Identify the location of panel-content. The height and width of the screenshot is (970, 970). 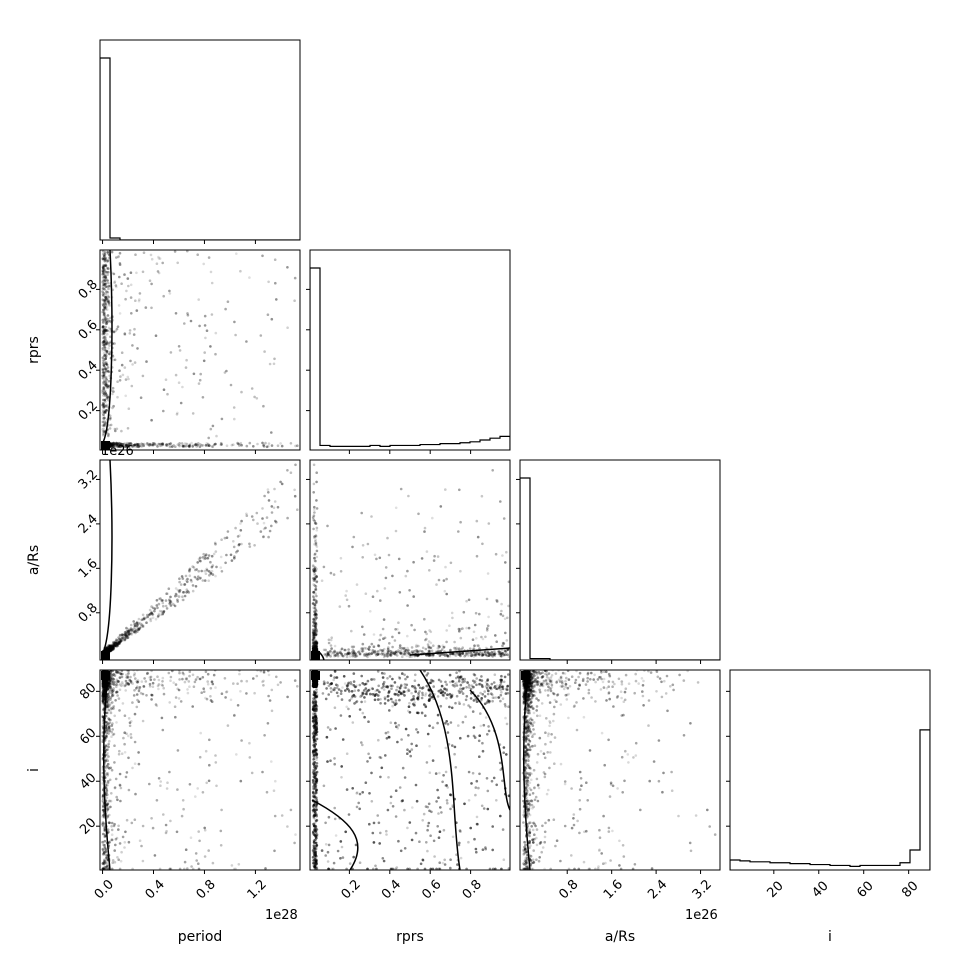
(200, 149).